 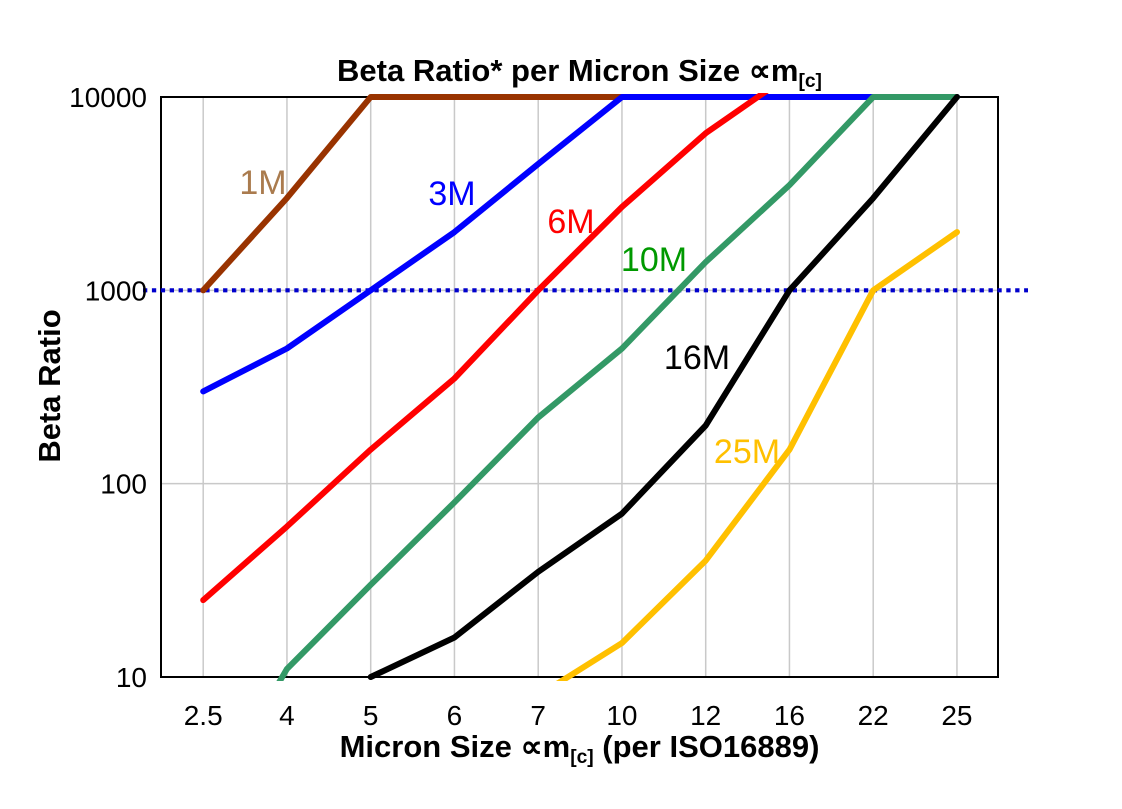 I want to click on x-tick-label-12: 12, so click(x=705, y=715).